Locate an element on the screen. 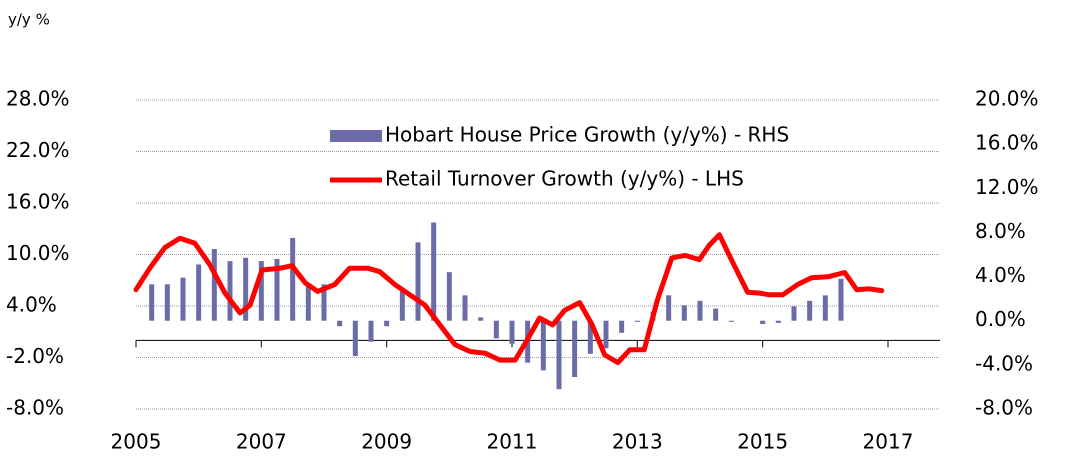  y-tick-label: 4.0% is located at coordinates (31, 305).